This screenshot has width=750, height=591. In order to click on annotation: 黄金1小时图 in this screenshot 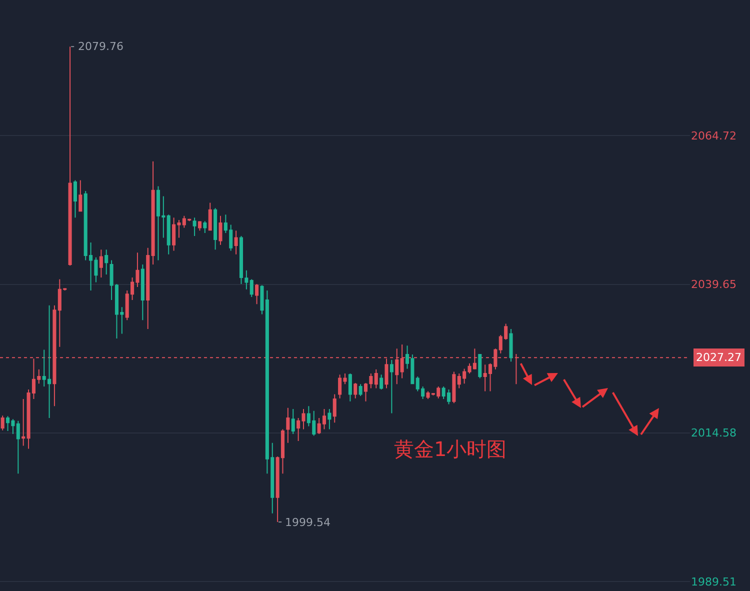, I will do `click(450, 449)`.